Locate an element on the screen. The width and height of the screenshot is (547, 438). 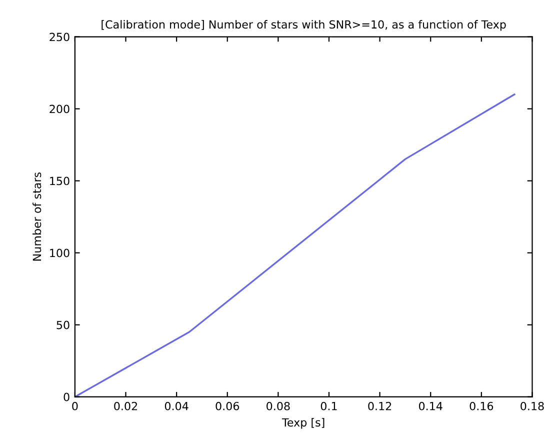
y-tick-label: 150 is located at coordinates (60, 181).